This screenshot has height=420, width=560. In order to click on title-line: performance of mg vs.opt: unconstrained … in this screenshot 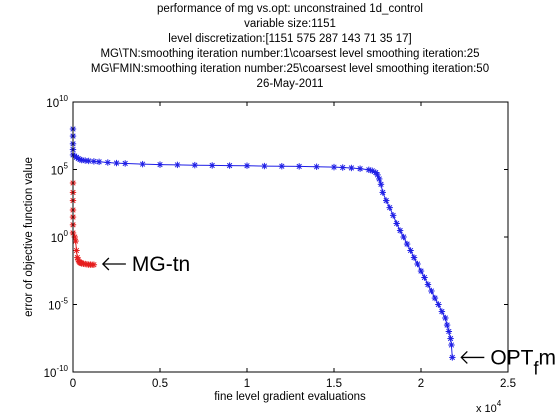, I will do `click(290, 9)`.